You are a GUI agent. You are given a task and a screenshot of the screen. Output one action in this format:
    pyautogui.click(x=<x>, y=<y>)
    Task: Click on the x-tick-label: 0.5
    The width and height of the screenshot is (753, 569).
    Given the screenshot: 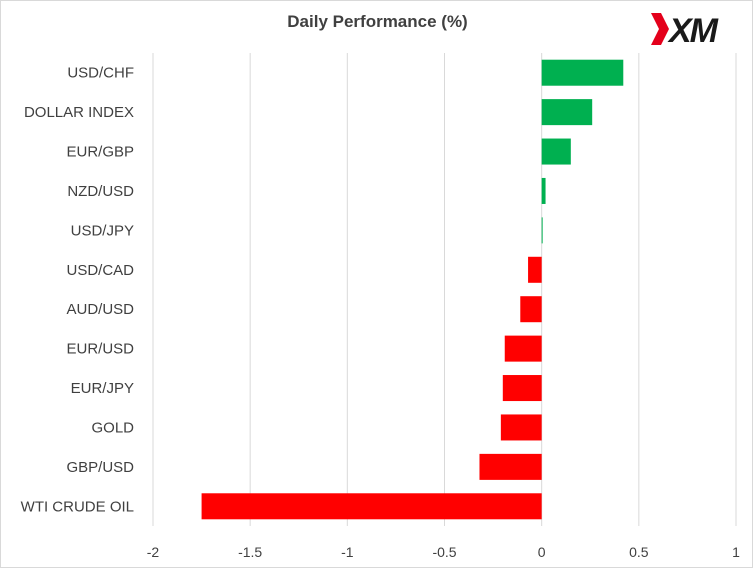 What is the action you would take?
    pyautogui.click(x=639, y=552)
    